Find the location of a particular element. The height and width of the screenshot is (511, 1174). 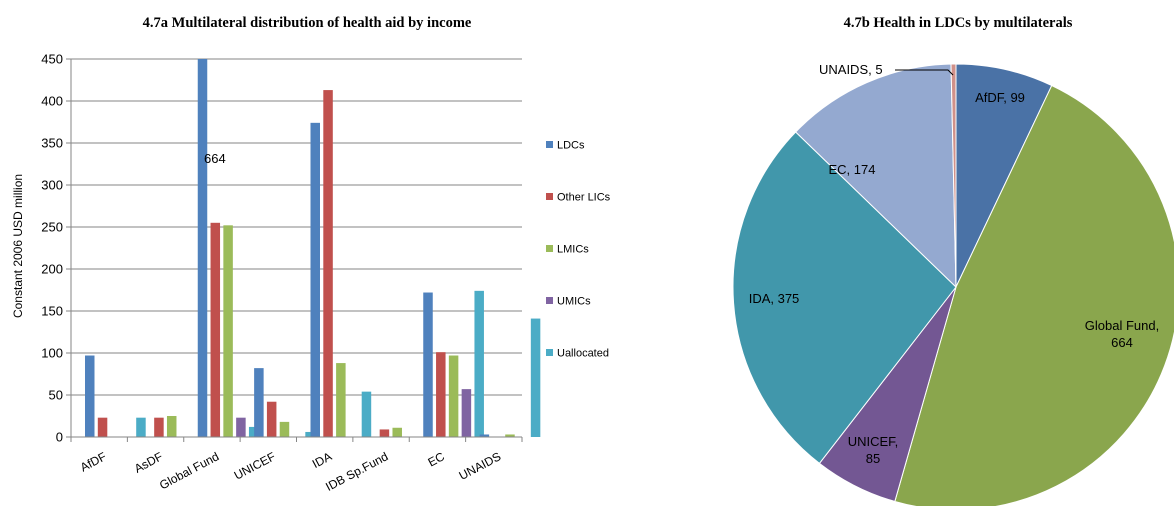

legend-label: LDCs is located at coordinates (571, 146).